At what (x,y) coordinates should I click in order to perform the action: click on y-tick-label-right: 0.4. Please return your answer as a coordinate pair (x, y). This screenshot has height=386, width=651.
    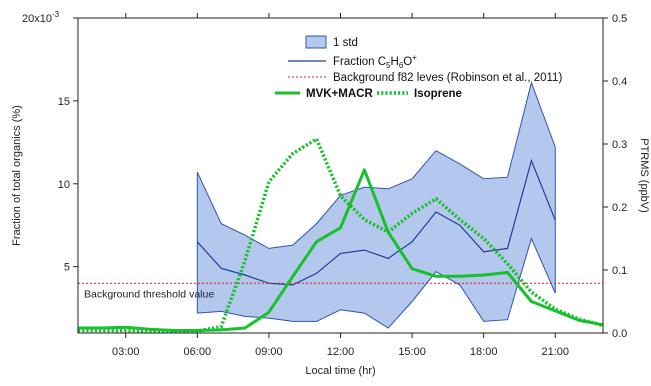
    Looking at the image, I should click on (619, 82).